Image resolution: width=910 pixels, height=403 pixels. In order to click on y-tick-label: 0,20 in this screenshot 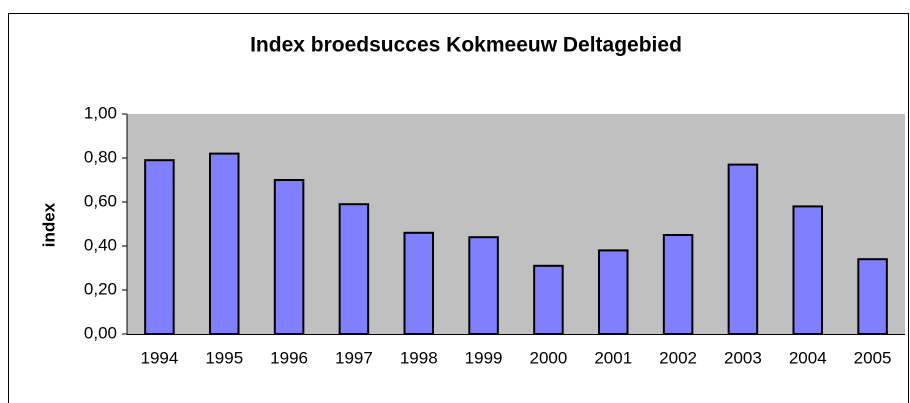, I will do `click(100, 288)`.